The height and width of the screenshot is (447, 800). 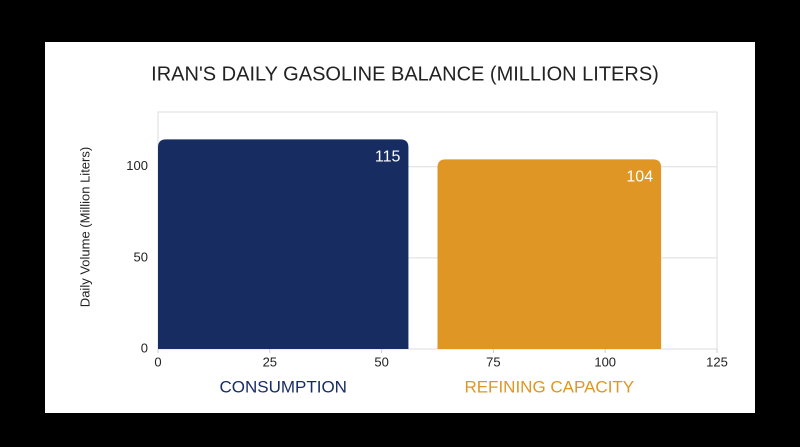 What do you see at coordinates (639, 177) in the screenshot?
I see `value-label: 104` at bounding box center [639, 177].